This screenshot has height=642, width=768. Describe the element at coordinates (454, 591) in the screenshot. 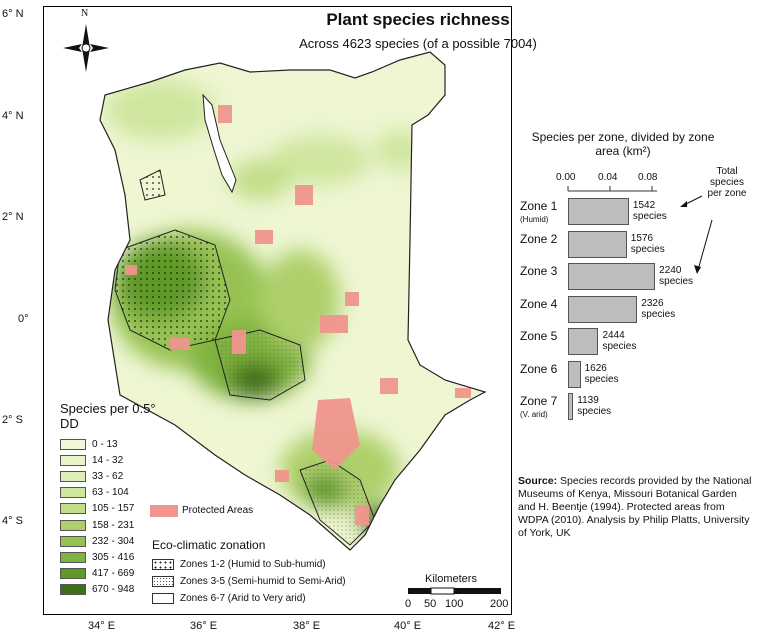

I see `scale-bar` at that location.